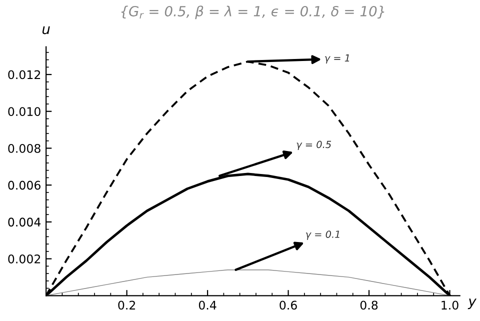  Describe the element at coordinates (472, 304) in the screenshot. I see `x-axis-title: y` at that location.